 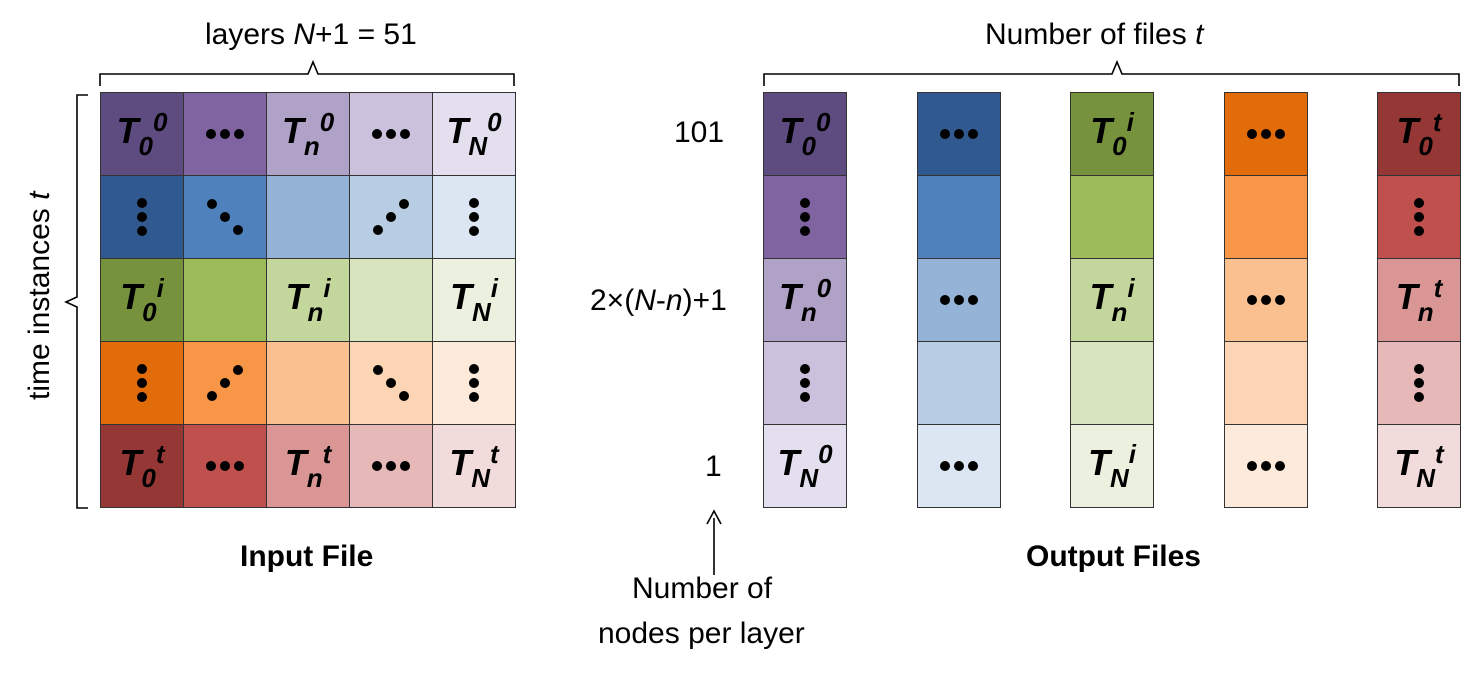 I want to click on output-cell: TN0, so click(x=805, y=466).